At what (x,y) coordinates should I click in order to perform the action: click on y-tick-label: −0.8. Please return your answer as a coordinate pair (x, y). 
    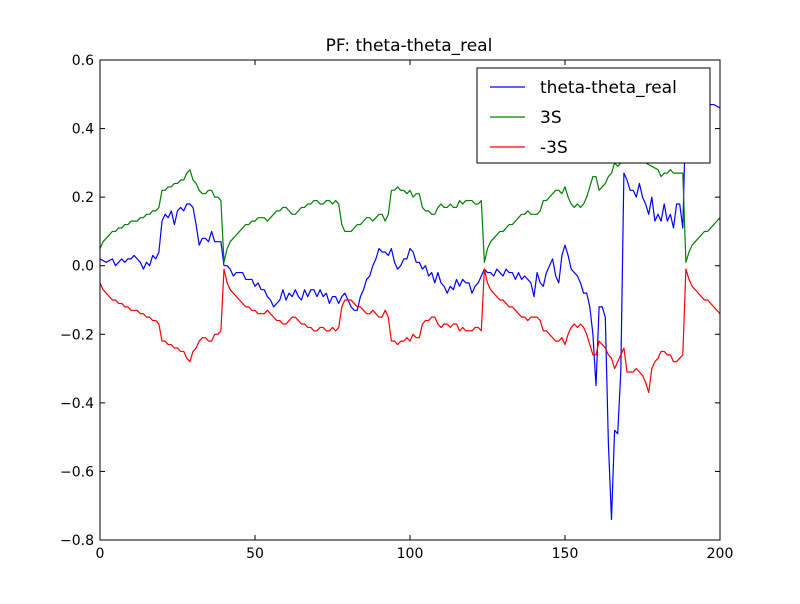
    Looking at the image, I should click on (77, 541).